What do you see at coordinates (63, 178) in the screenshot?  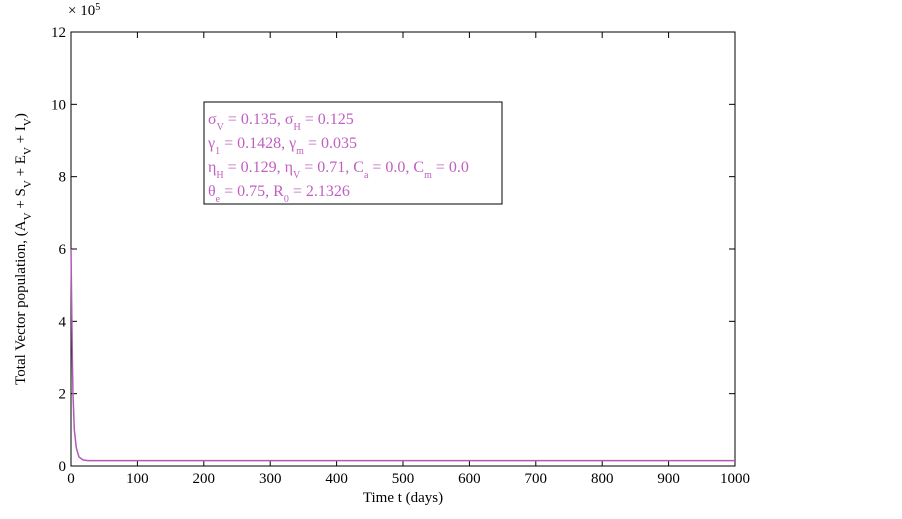 I see `y-tick-label: 8` at bounding box center [63, 178].